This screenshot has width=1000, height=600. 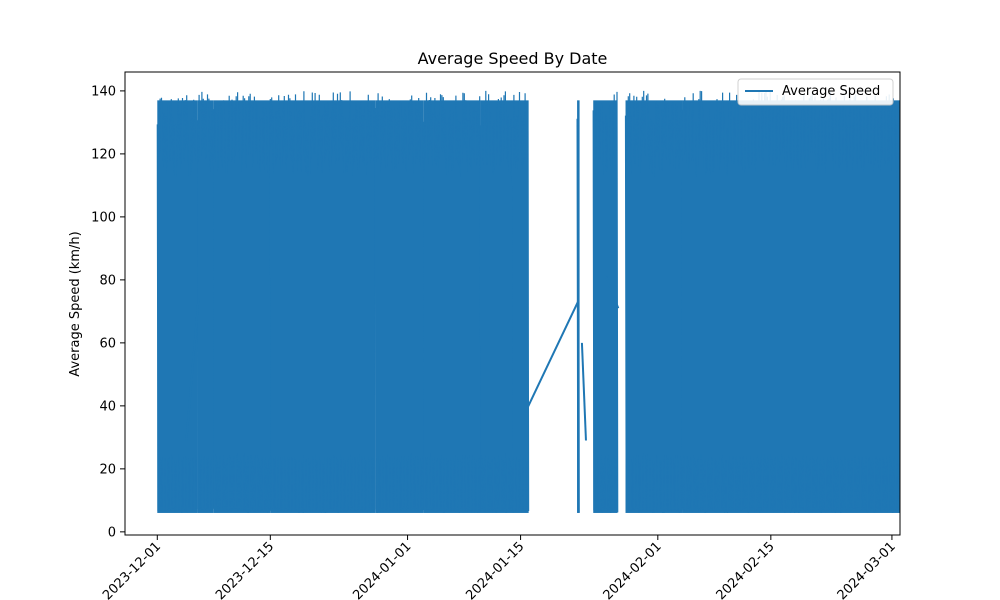 I want to click on x-tick-label: 2023-12-01, so click(x=132, y=569).